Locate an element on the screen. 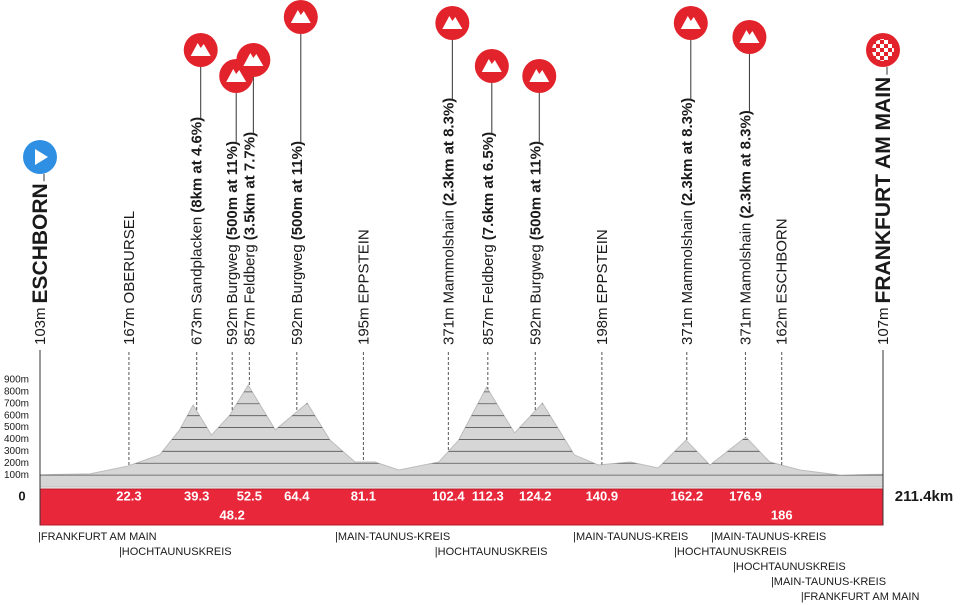 The width and height of the screenshot is (960, 605). km-label: 211.4km is located at coordinates (924, 496).